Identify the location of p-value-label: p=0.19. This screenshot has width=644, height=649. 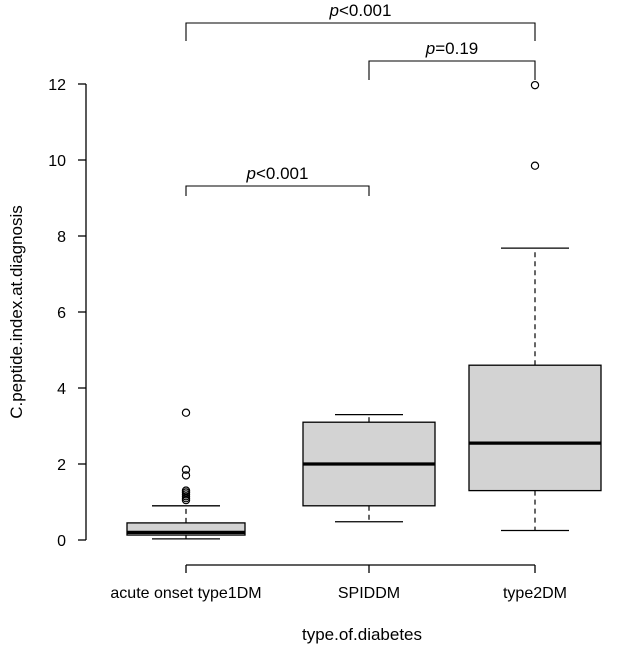
(451, 48).